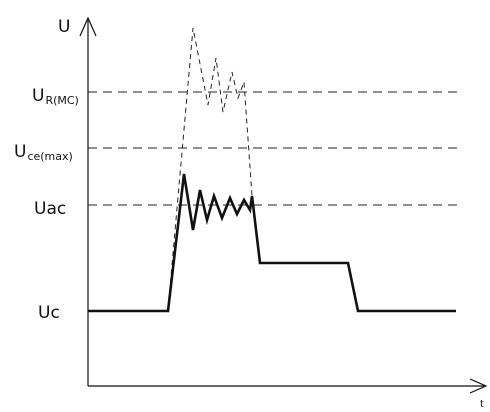  What do you see at coordinates (88, 26) in the screenshot?
I see `y-axis-arrowhead` at bounding box center [88, 26].